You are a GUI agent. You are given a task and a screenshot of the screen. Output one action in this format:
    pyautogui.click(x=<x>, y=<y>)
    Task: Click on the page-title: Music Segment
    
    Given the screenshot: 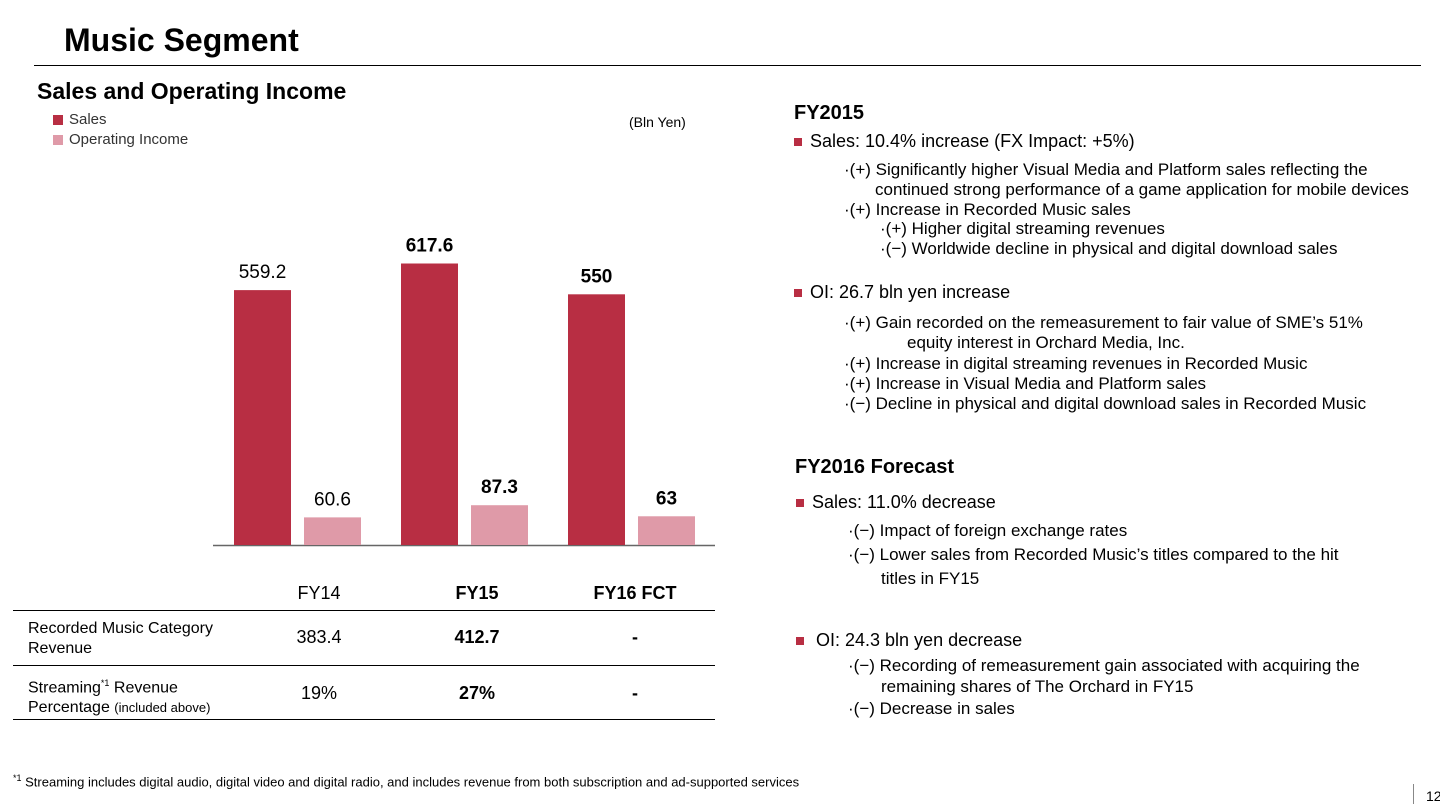 What is the action you would take?
    pyautogui.click(x=181, y=40)
    